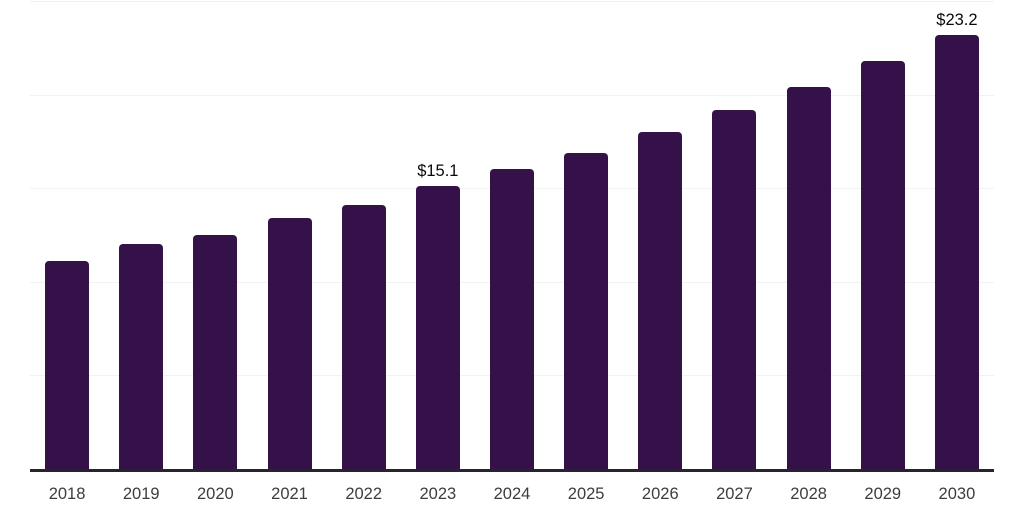  What do you see at coordinates (883, 494) in the screenshot?
I see `x-tick-label: 2029` at bounding box center [883, 494].